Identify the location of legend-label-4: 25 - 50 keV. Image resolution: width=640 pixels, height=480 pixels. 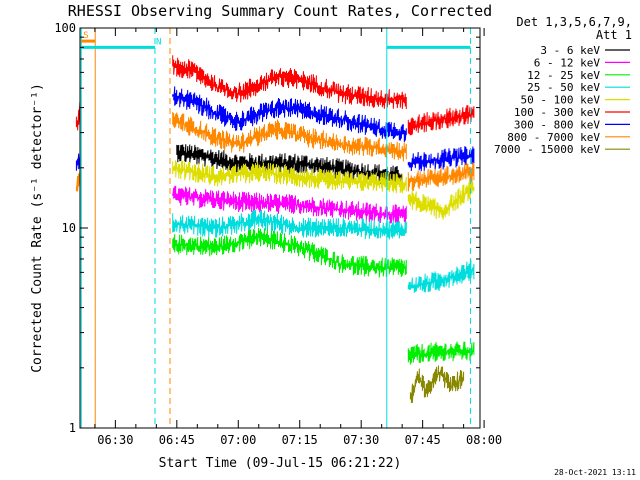
(563, 87).